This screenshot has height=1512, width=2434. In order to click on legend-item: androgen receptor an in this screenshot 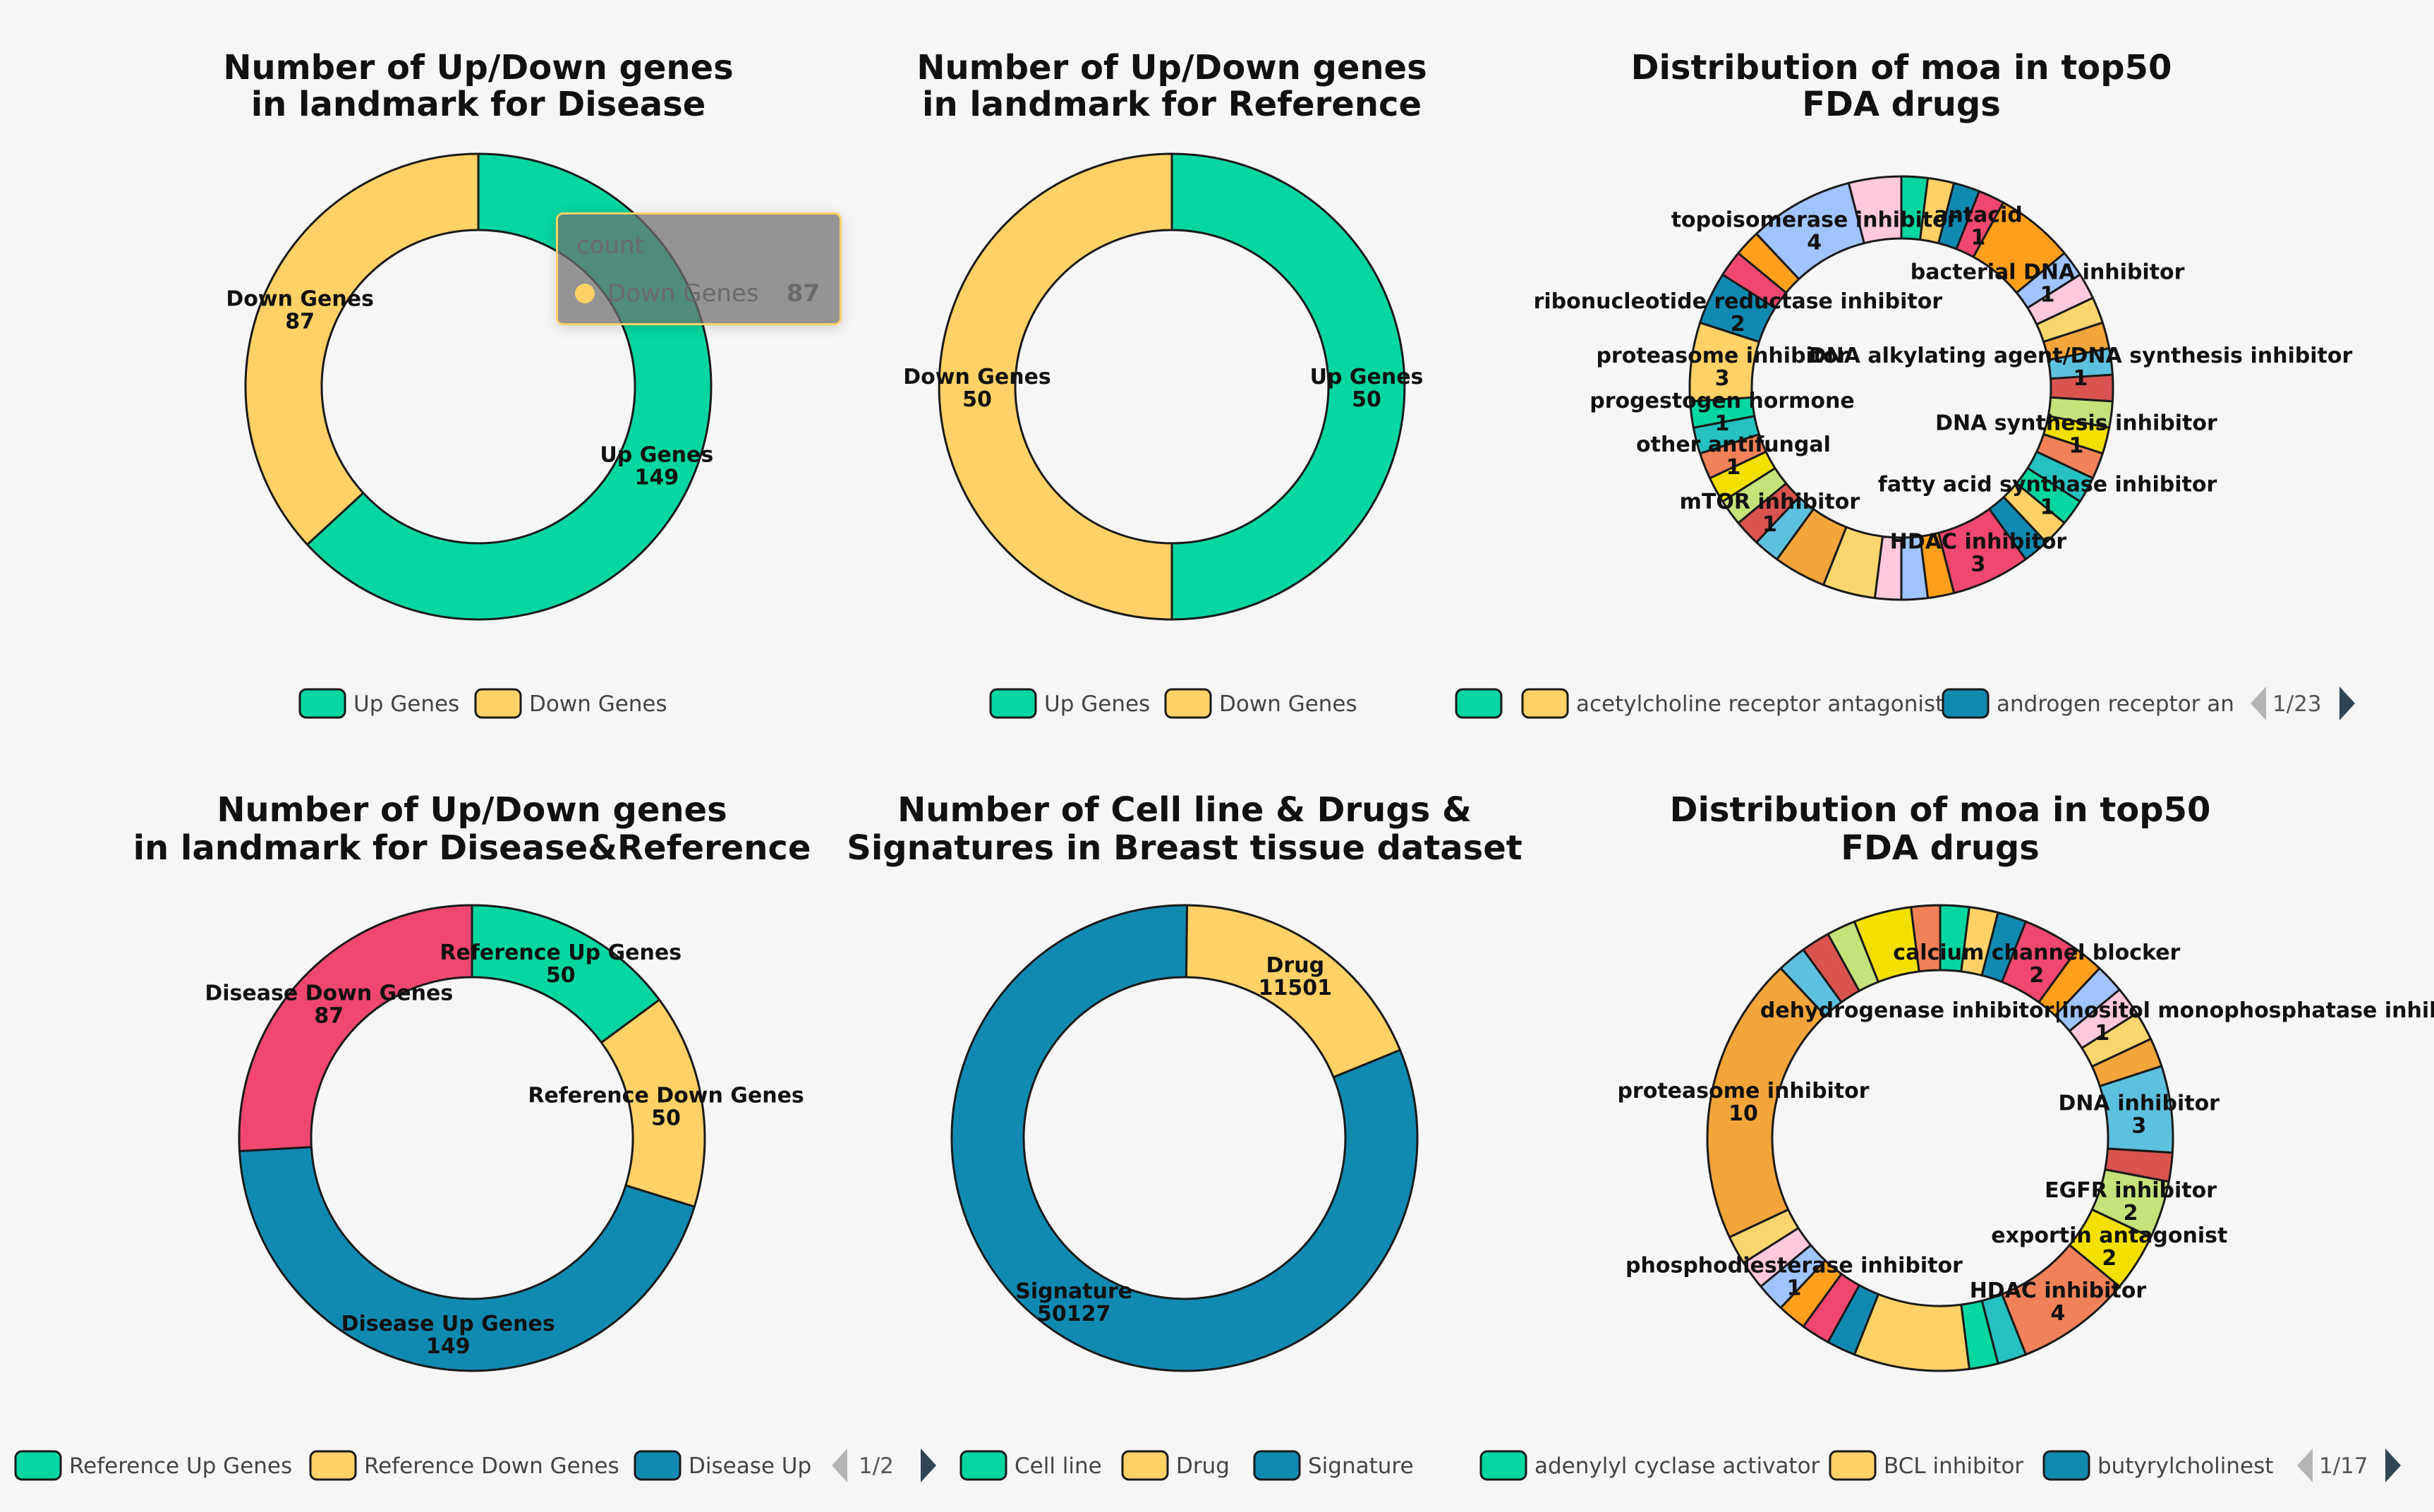, I will do `click(2088, 703)`.